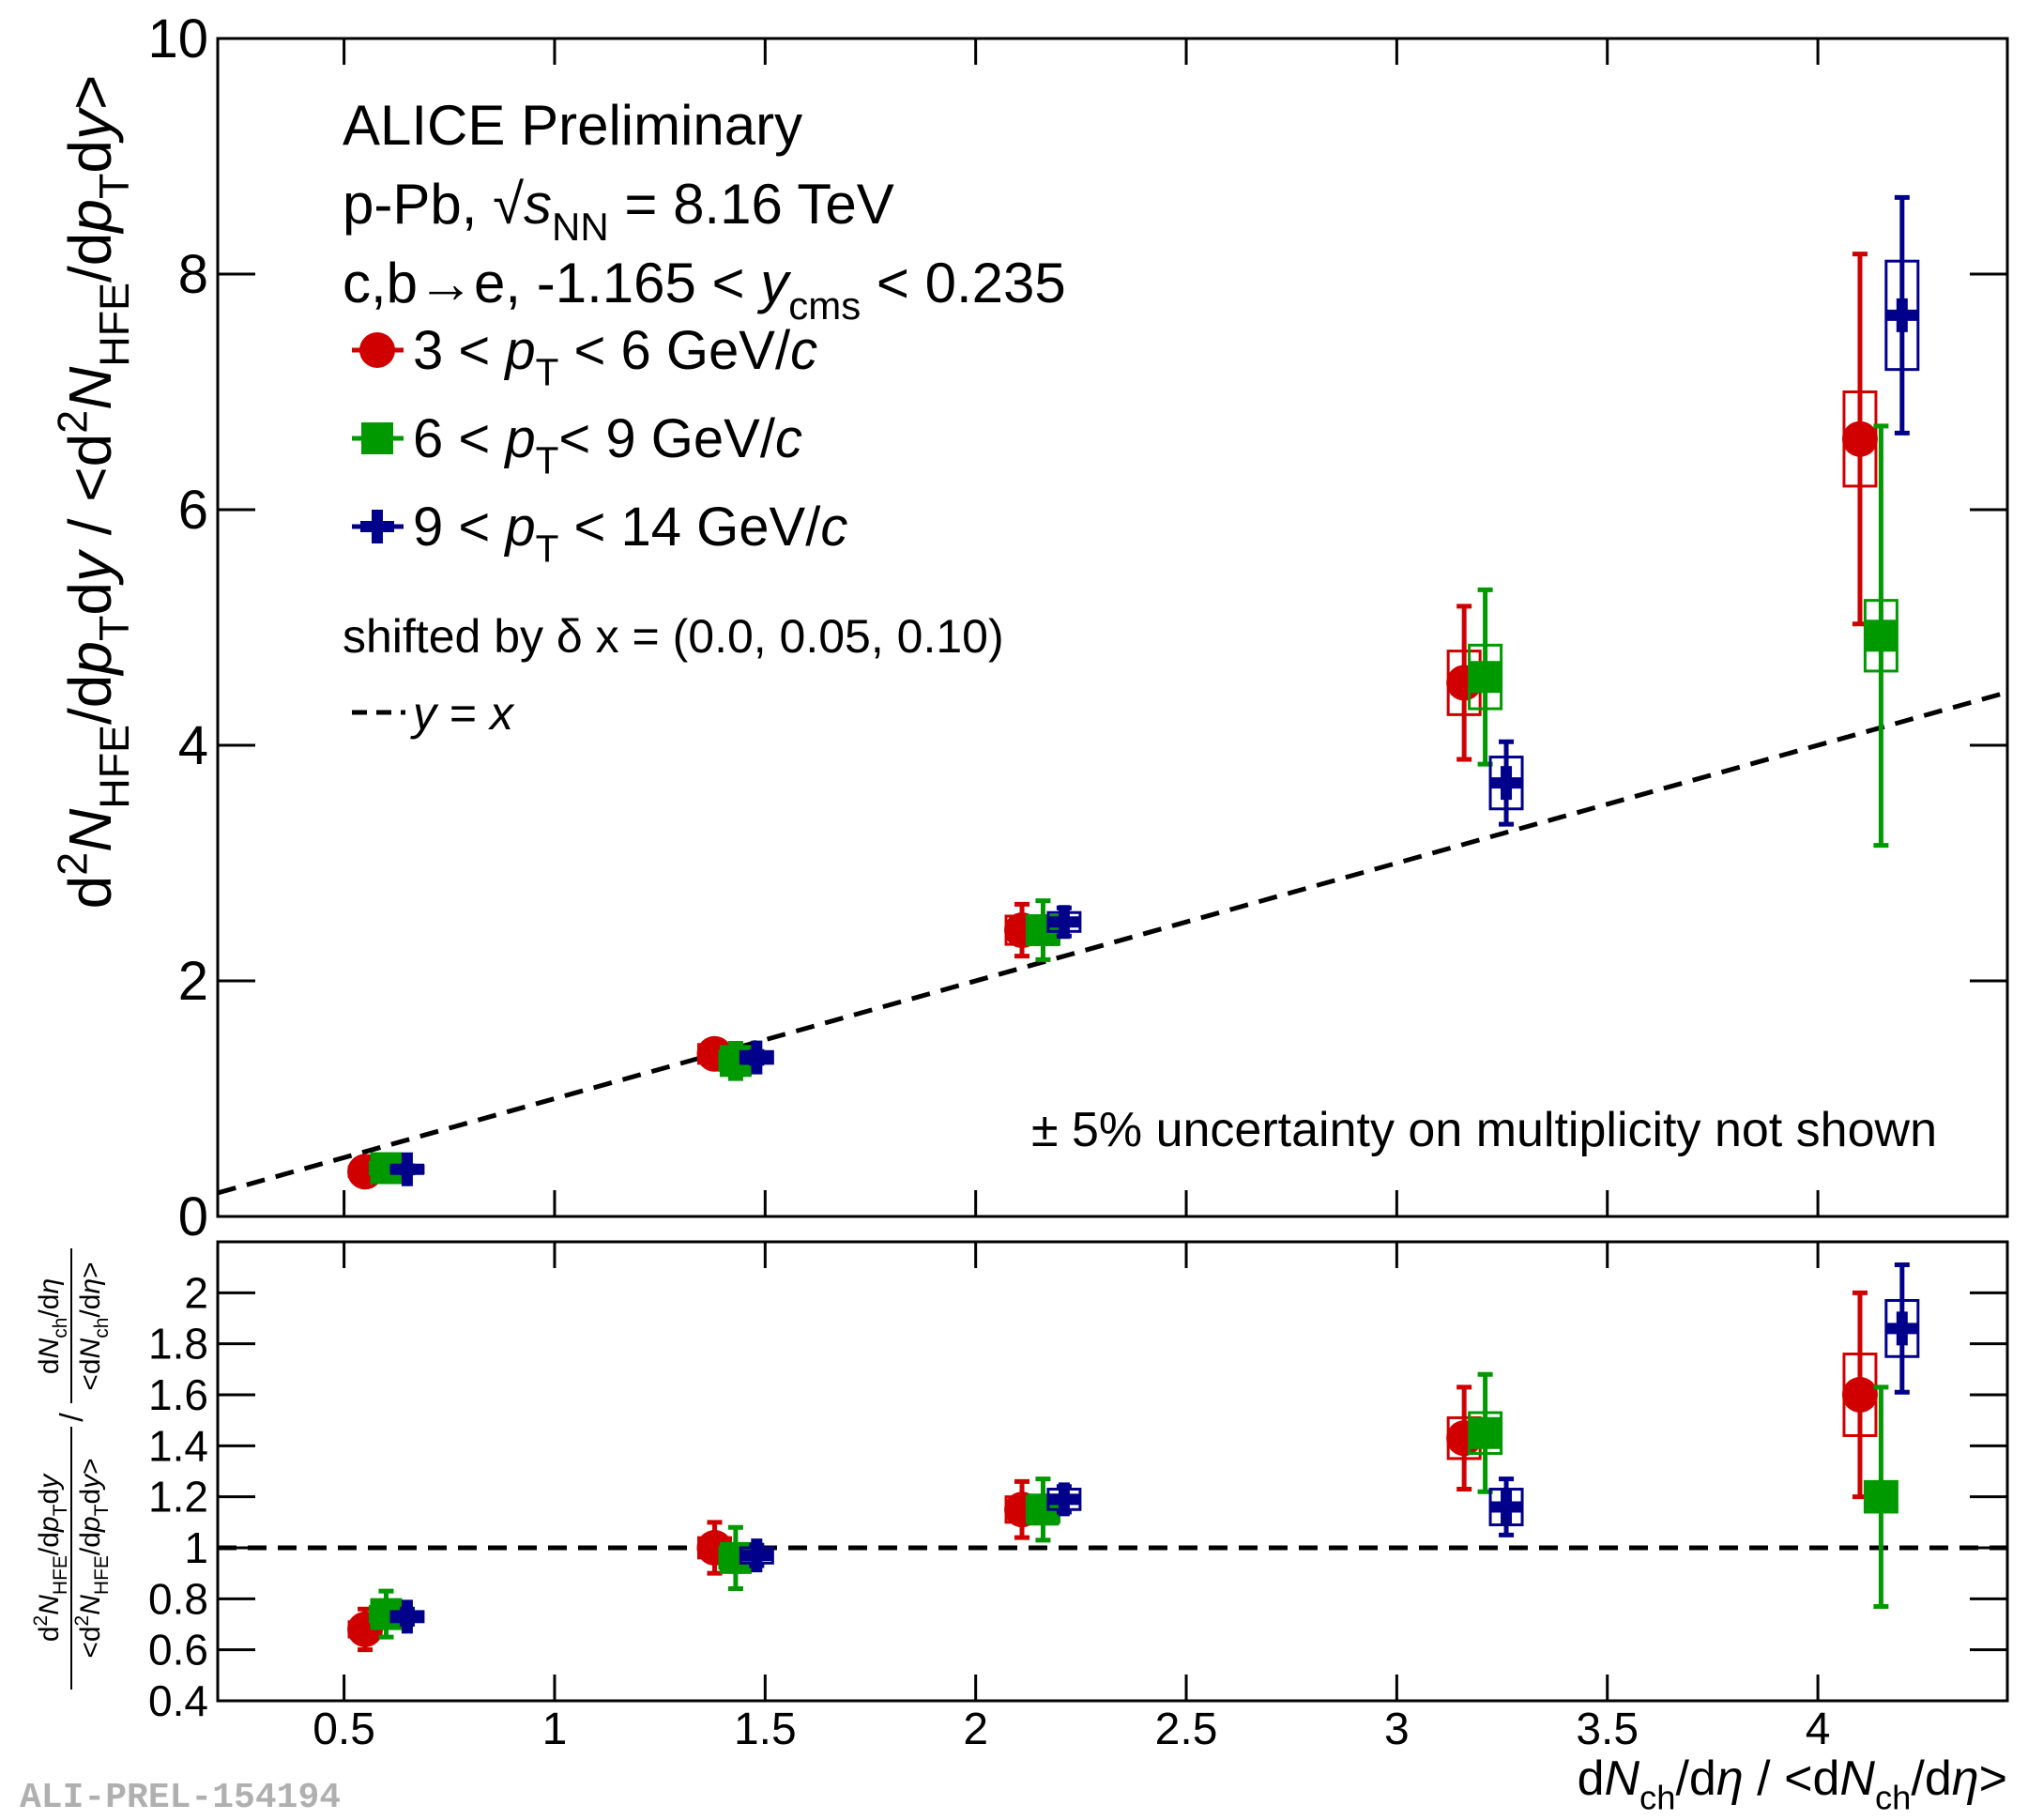  Describe the element at coordinates (751, 204) in the screenshot. I see `text-piece: = 8.16 TeV` at that location.